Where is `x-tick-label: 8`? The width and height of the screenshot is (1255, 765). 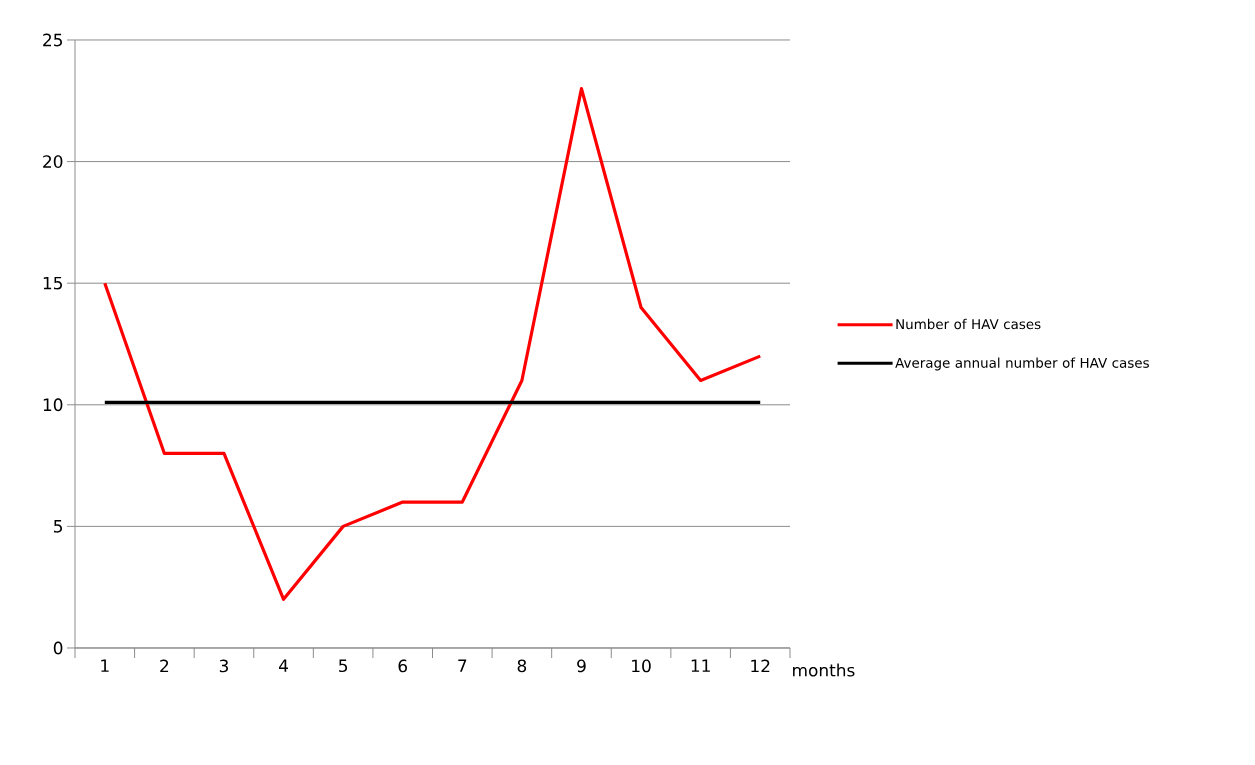 x-tick-label: 8 is located at coordinates (522, 666).